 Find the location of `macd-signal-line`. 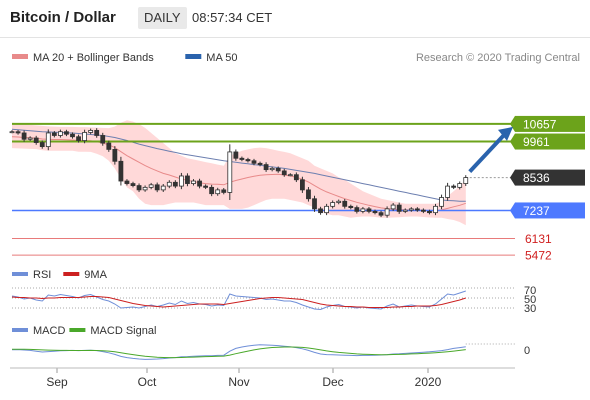

macd-signal-line is located at coordinates (239, 352).